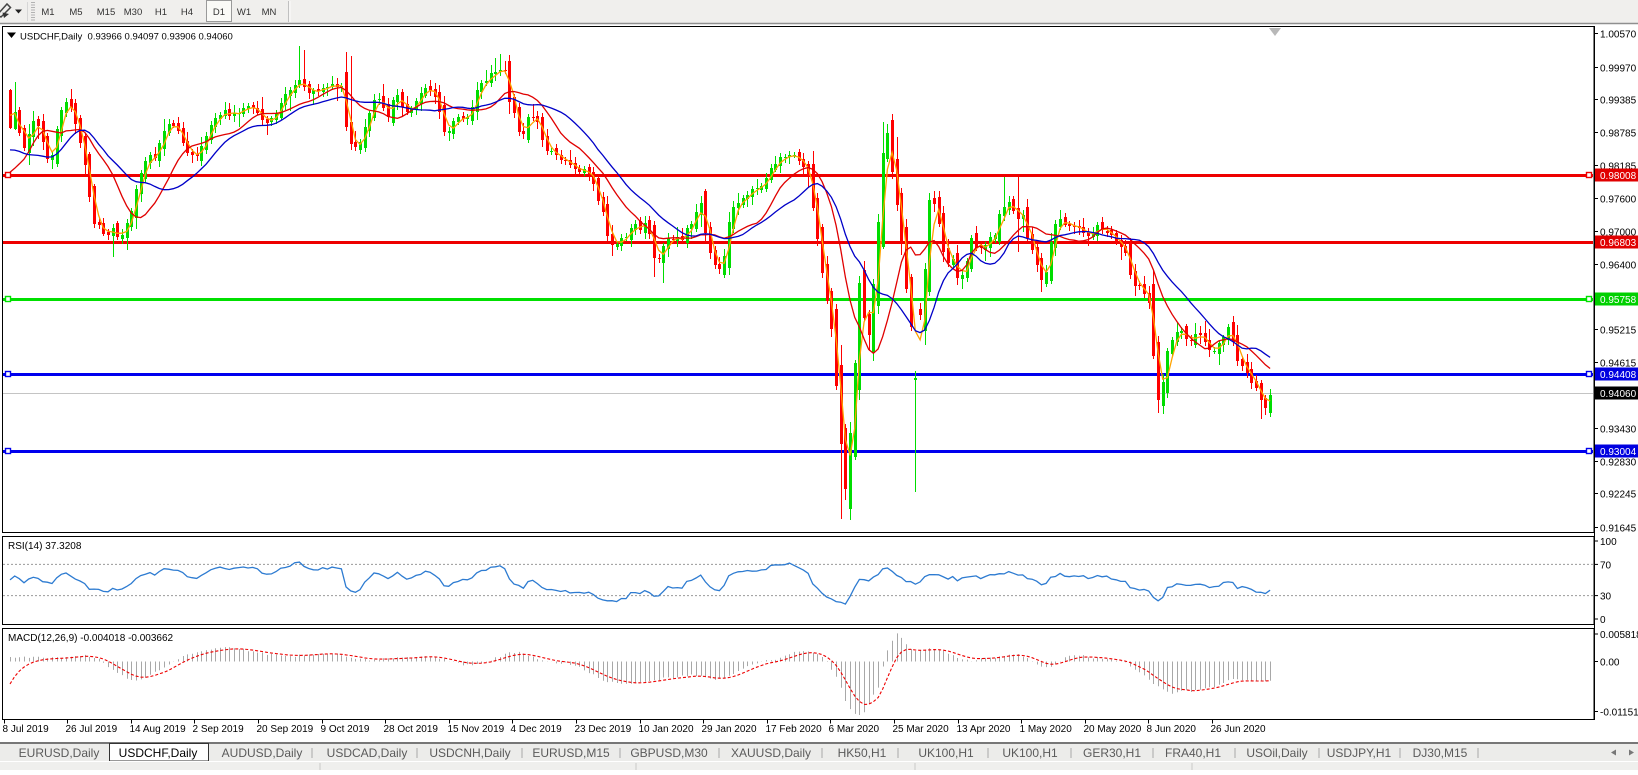 The width and height of the screenshot is (1638, 775). Describe the element at coordinates (1603, 620) in the screenshot. I see `svg-text: 0` at that location.